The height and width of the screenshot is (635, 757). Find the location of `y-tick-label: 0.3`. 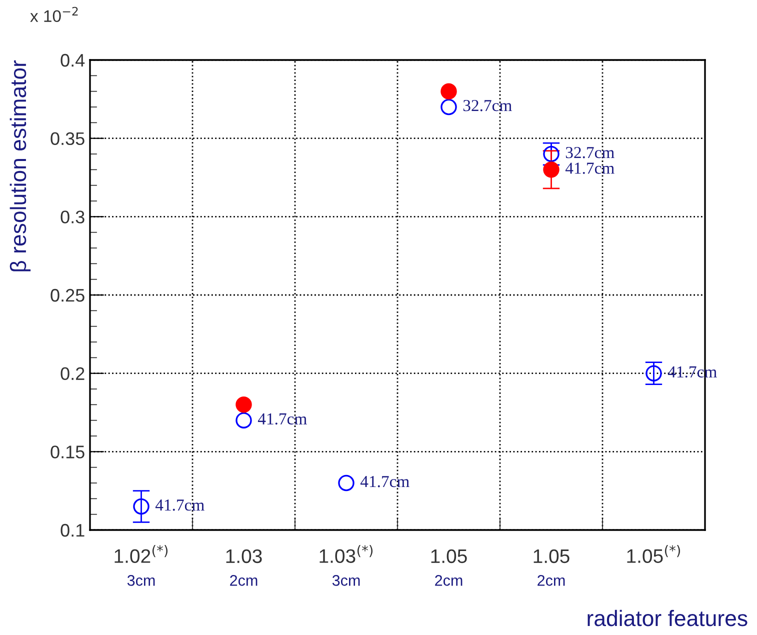

y-tick-label: 0.3 is located at coordinates (72, 217).